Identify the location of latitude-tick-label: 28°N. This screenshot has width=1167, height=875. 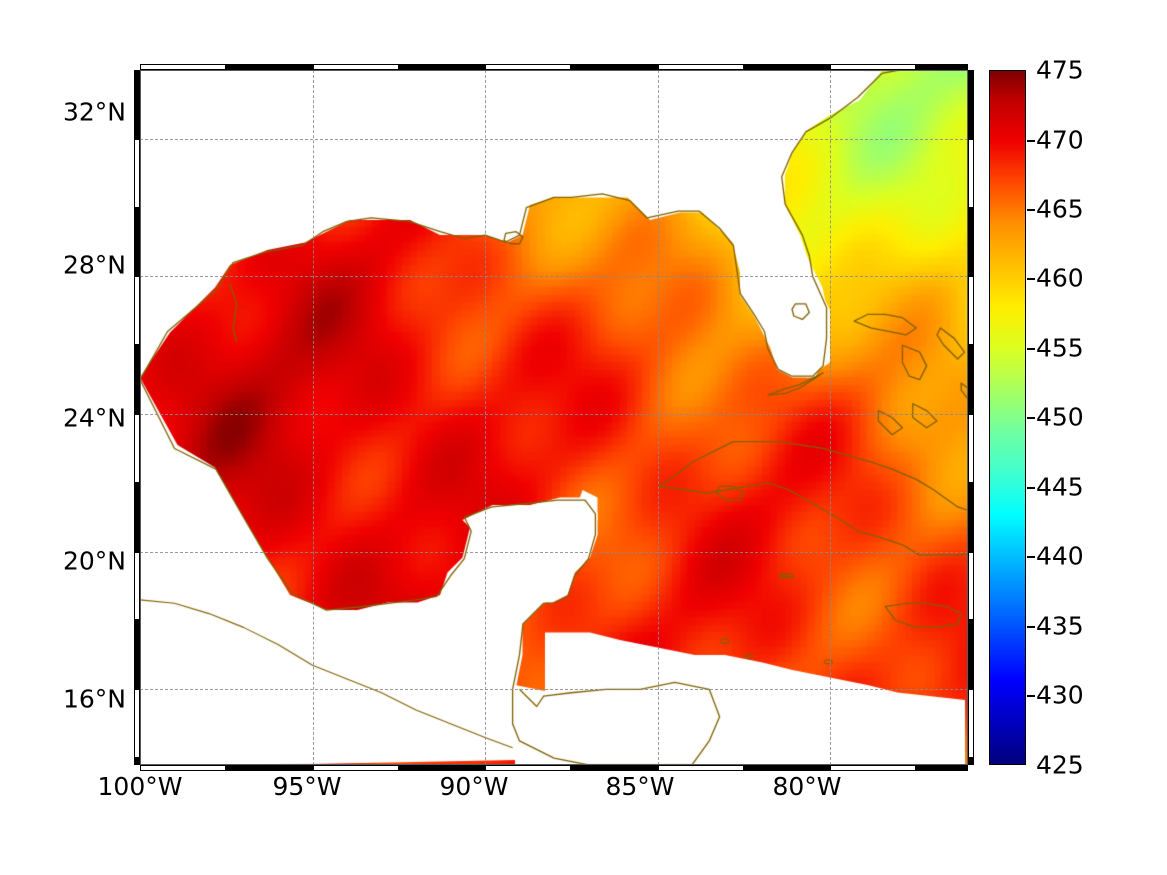
(94, 265).